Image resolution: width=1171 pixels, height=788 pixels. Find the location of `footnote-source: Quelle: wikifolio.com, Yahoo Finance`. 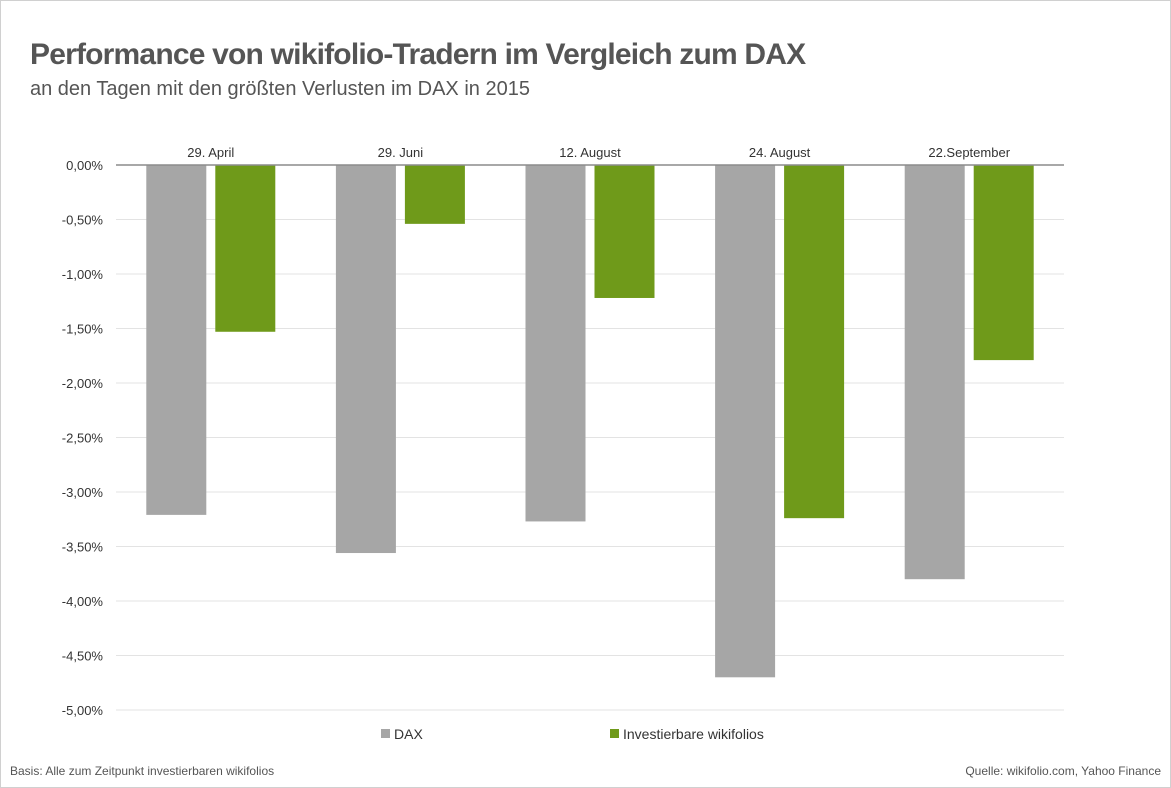

footnote-source: Quelle: wikifolio.com, Yahoo Finance is located at coordinates (1063, 771).